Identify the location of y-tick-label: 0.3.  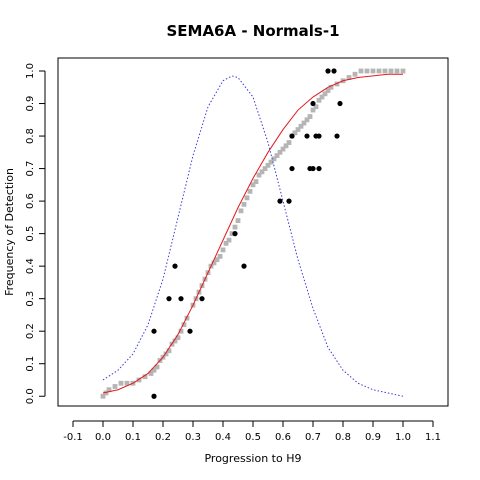
(30, 299).